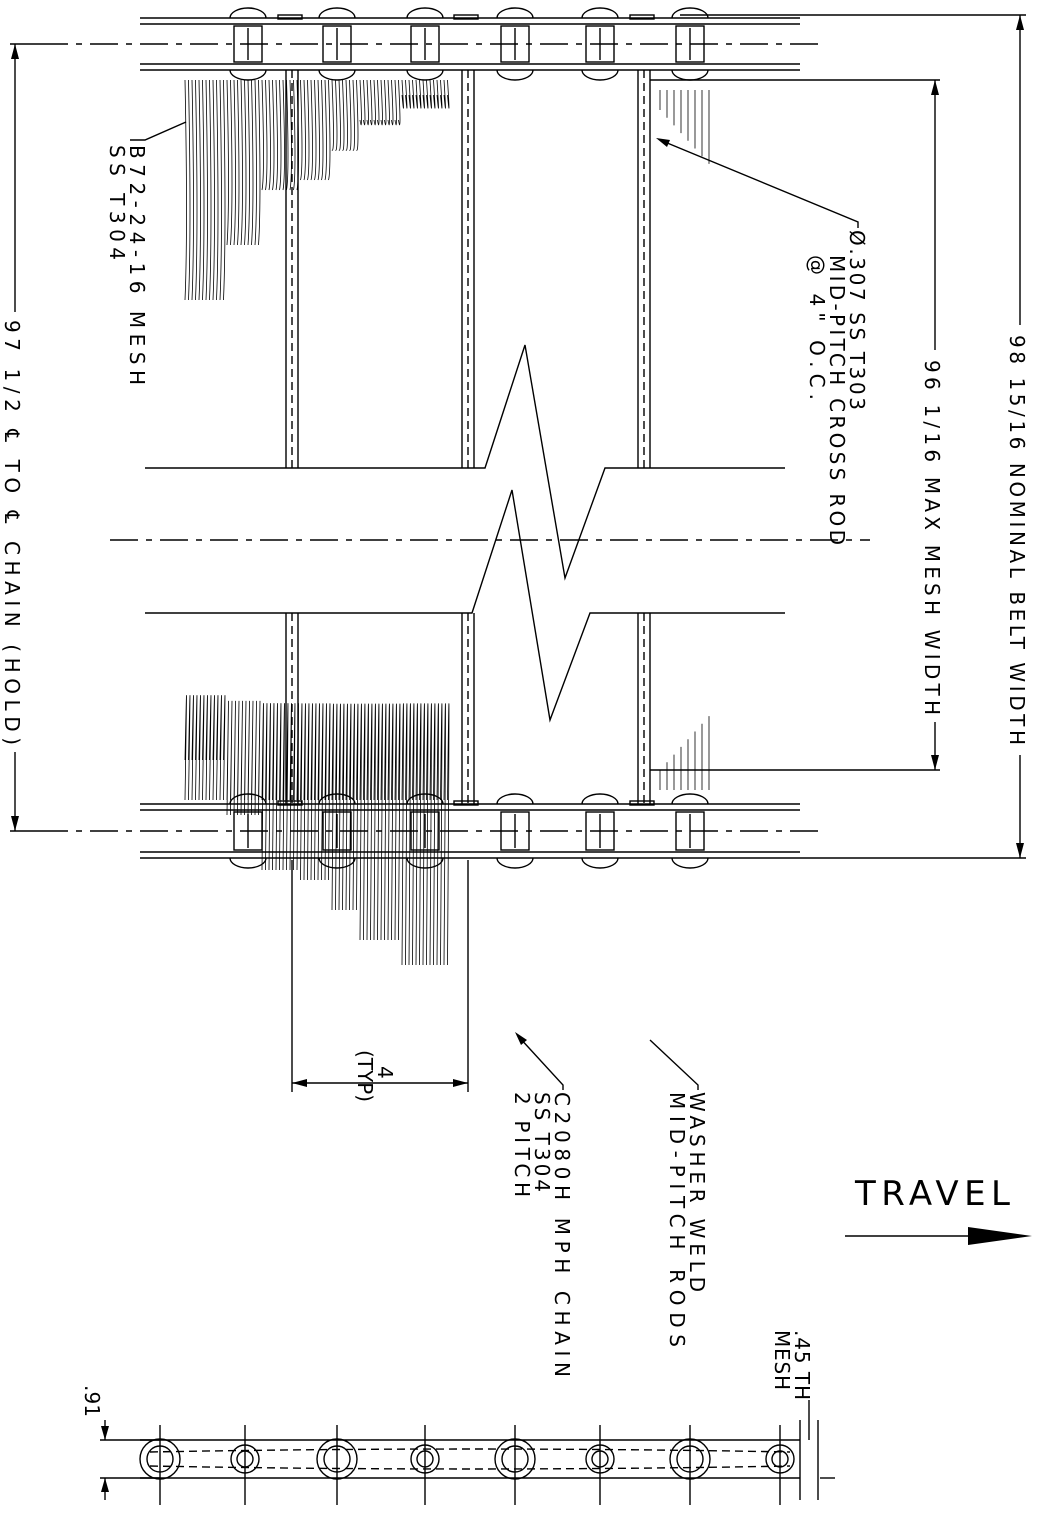 Image resolution: width=1045 pixels, height=1522 pixels. I want to click on mesh-thickness: .45 TH, so click(802, 1365).